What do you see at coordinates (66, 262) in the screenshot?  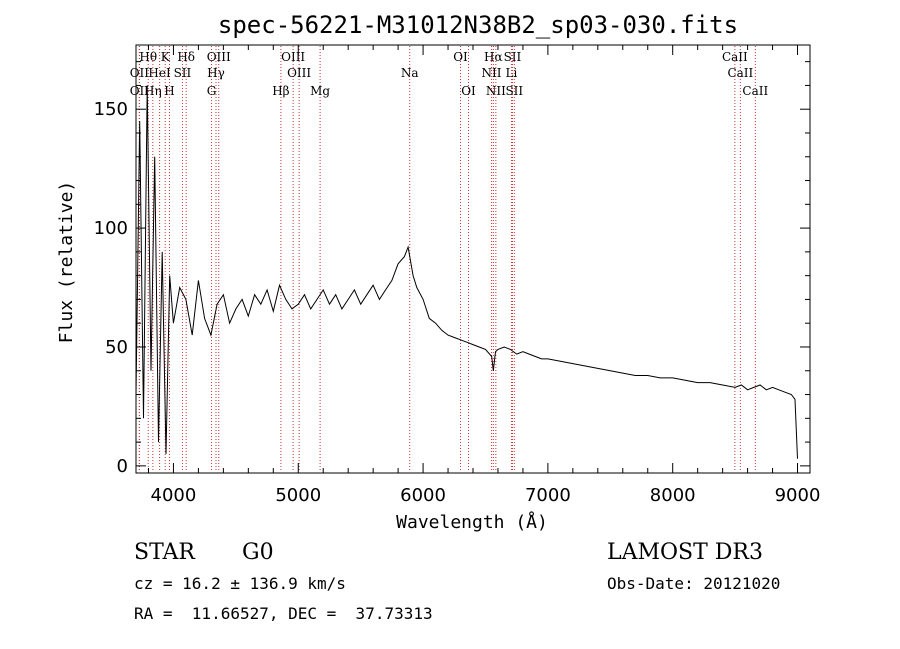 I see `y-axis-label: Flux (relative)` at bounding box center [66, 262].